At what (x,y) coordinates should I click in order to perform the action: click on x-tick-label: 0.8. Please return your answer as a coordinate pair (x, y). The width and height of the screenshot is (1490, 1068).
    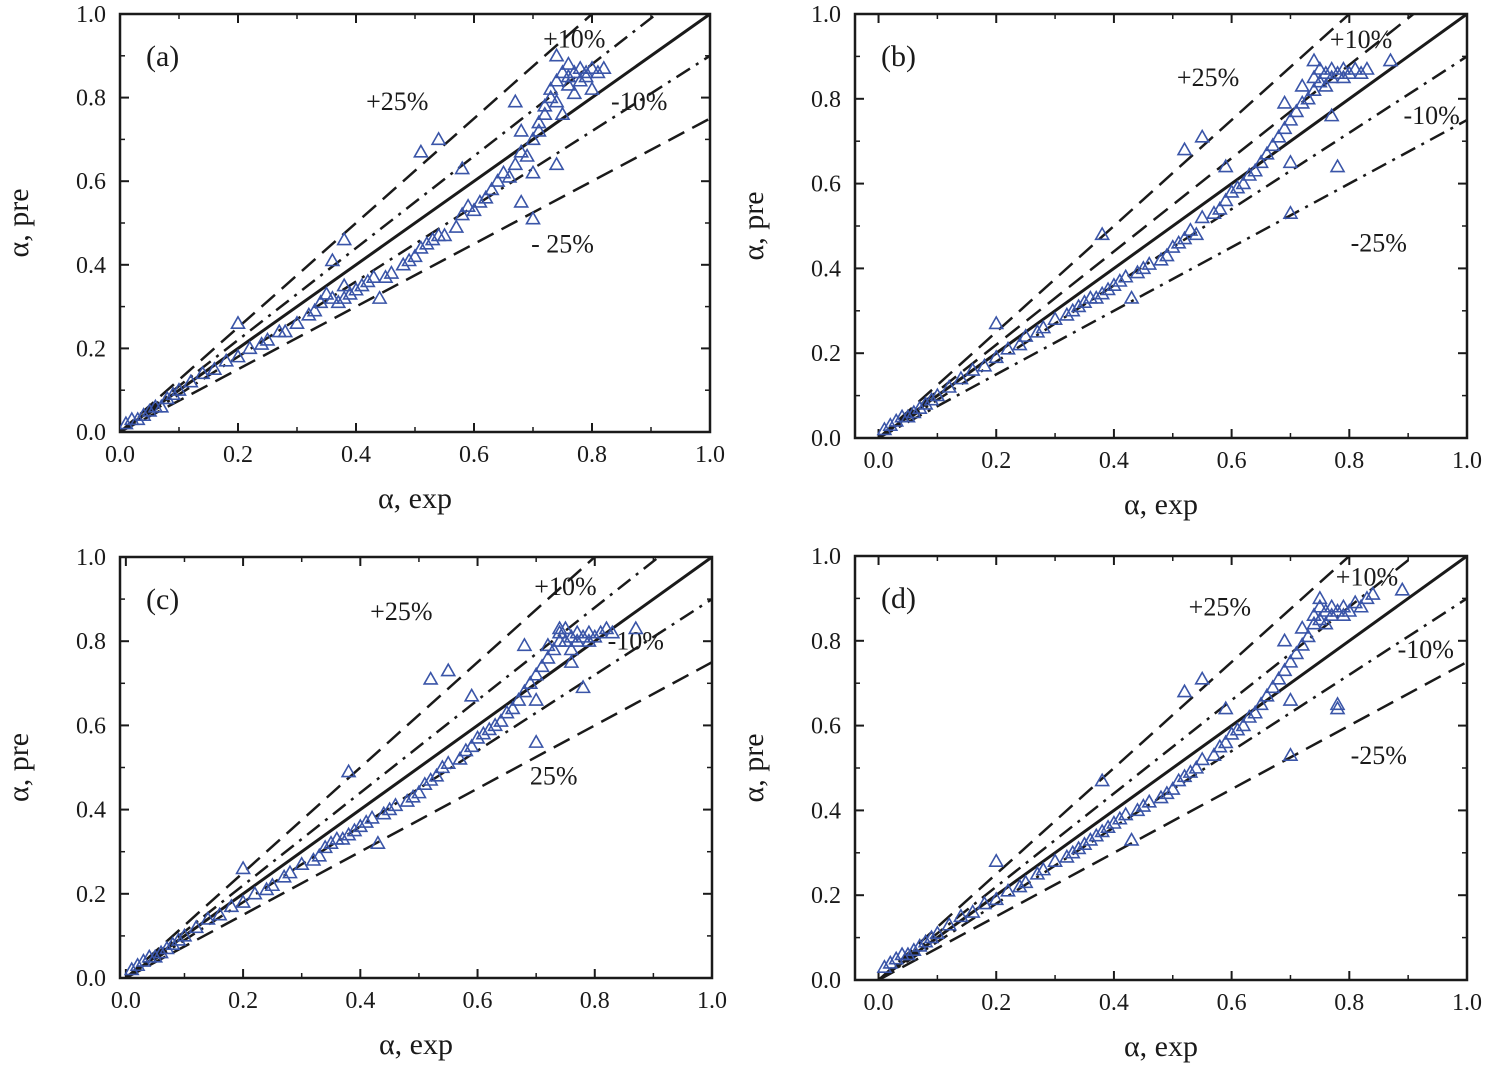
    Looking at the image, I should click on (1349, 461).